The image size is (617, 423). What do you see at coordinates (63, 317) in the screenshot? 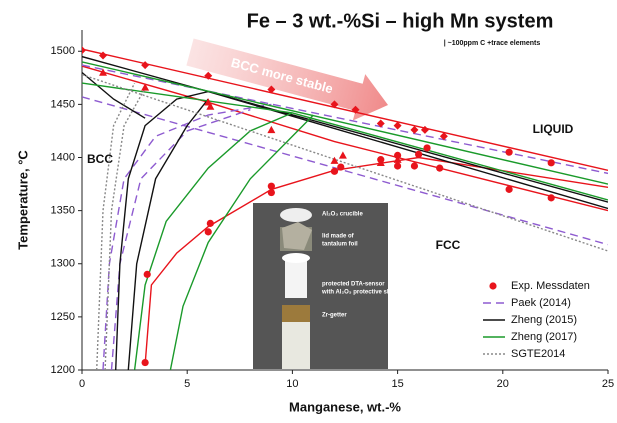
I see `y-tick-label: 1250` at bounding box center [63, 317].